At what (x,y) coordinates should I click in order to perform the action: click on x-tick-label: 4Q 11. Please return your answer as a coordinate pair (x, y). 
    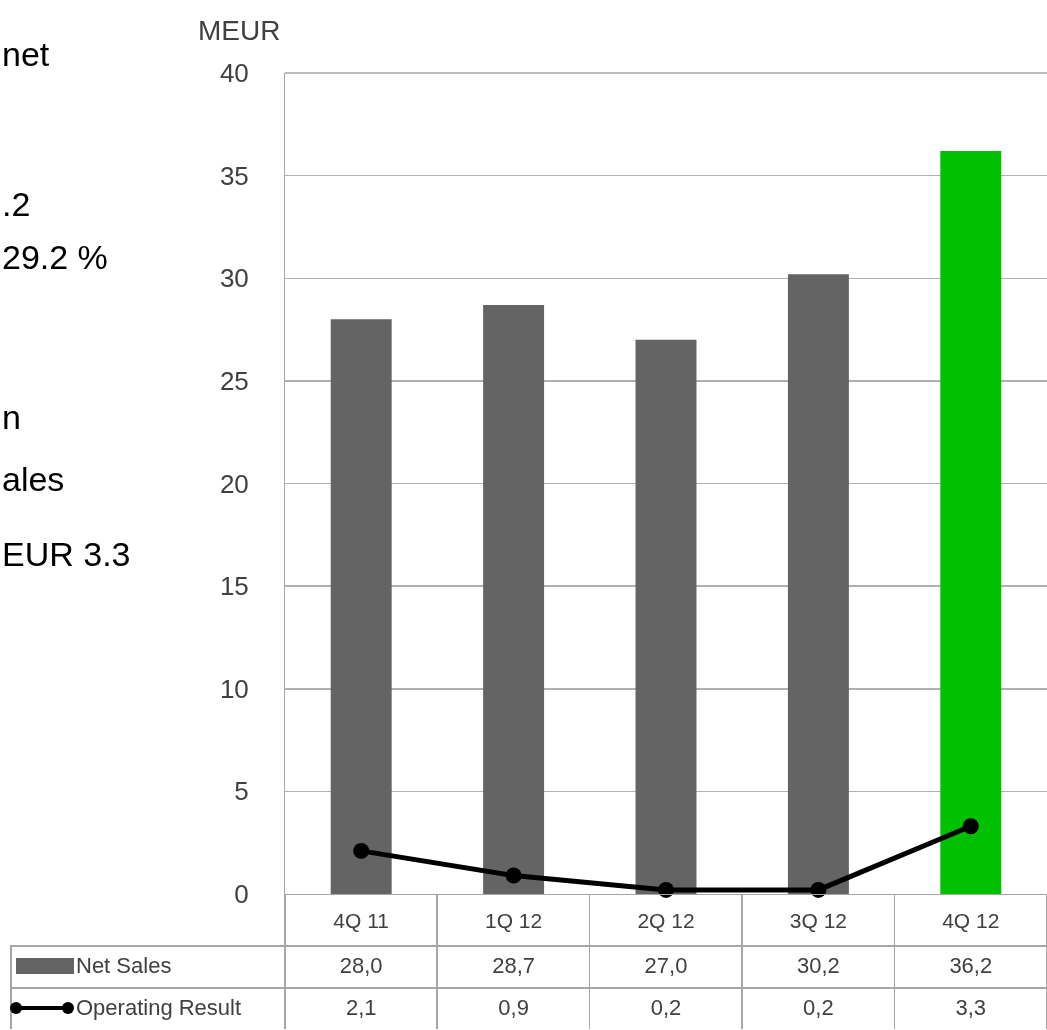
    Looking at the image, I should click on (361, 921).